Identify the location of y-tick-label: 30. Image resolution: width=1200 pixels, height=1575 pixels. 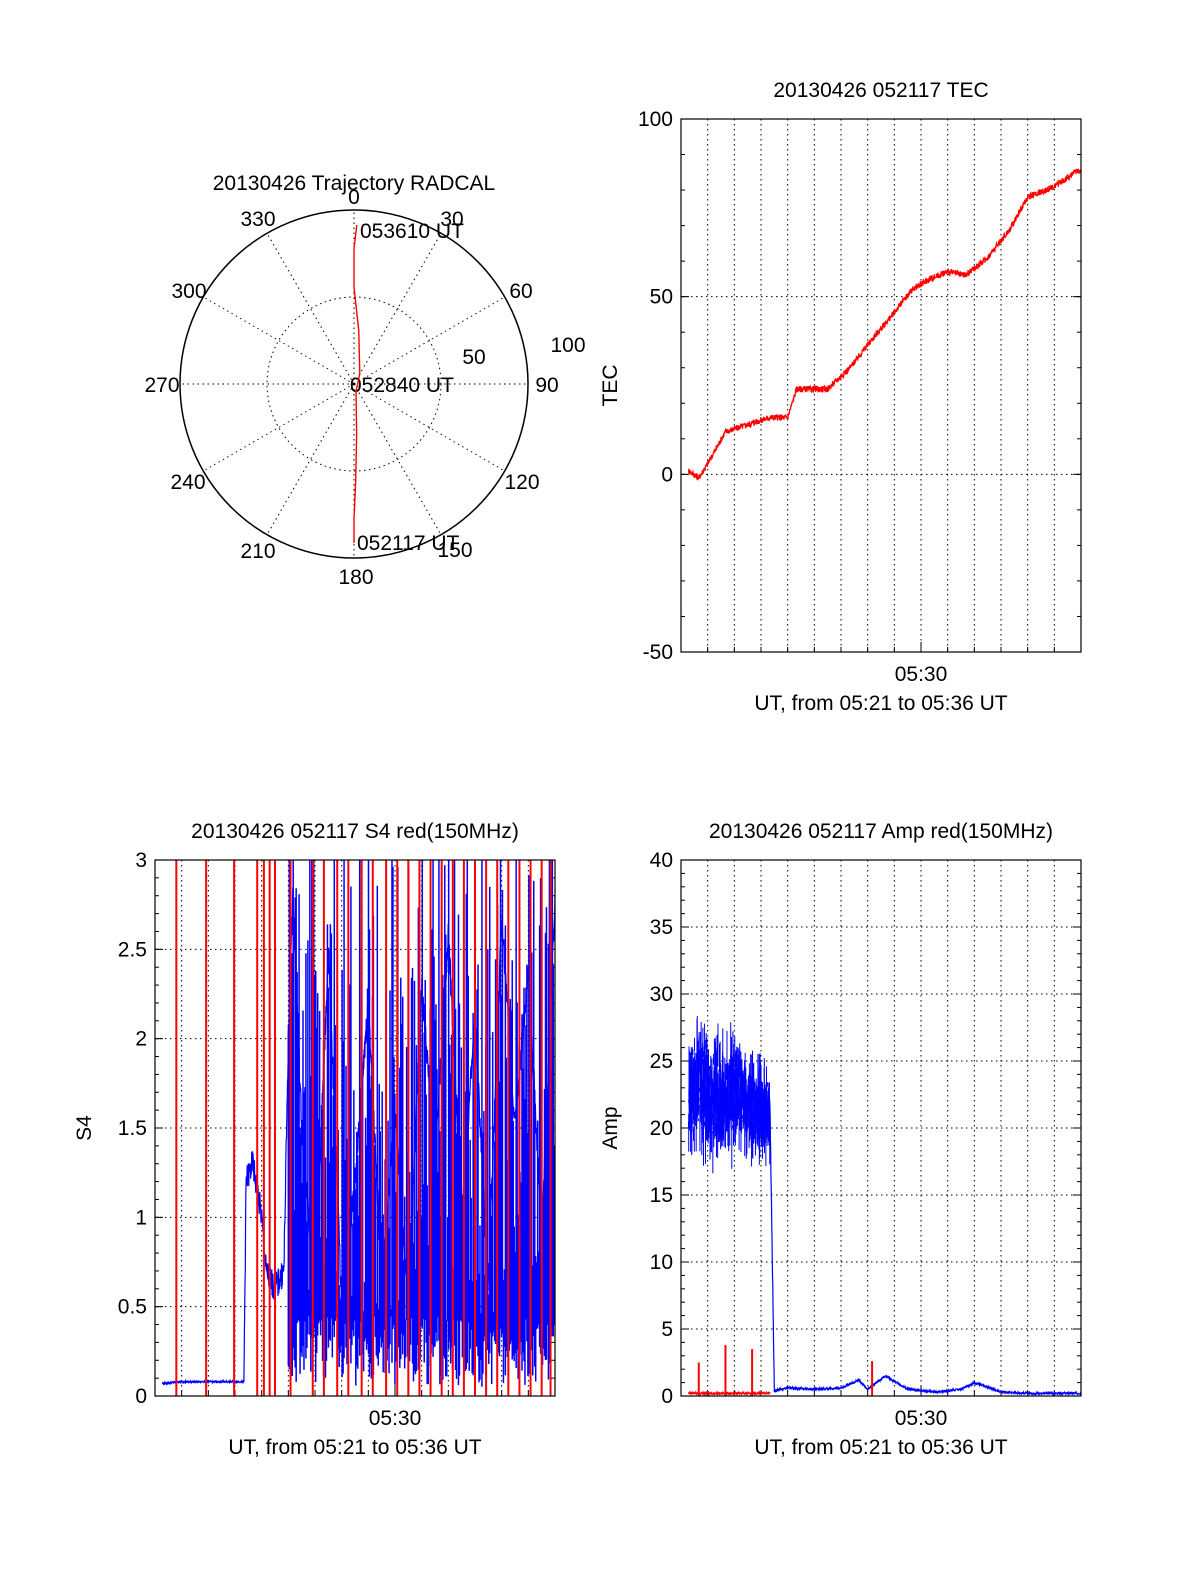
(661, 994).